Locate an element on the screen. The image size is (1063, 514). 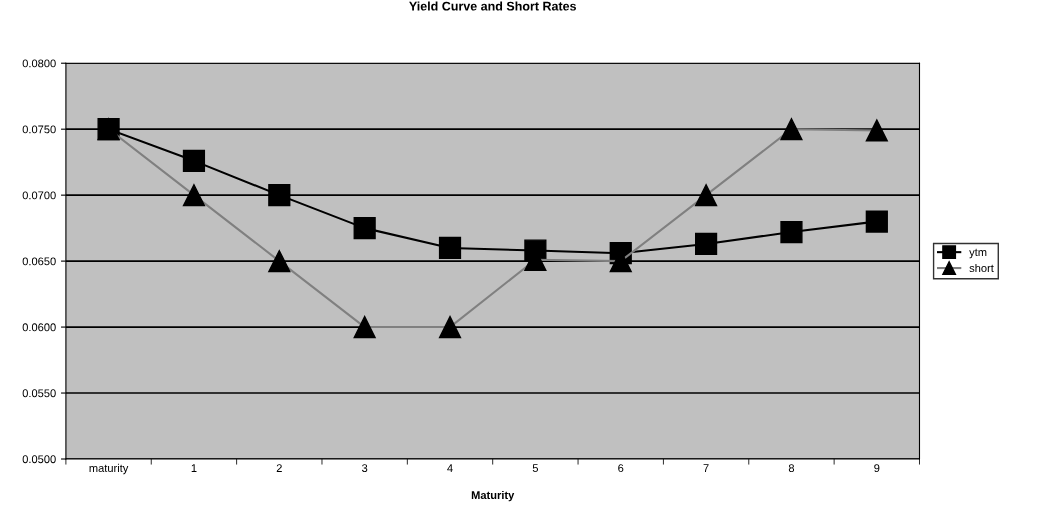
x-tick-label: maturity is located at coordinates (109, 469).